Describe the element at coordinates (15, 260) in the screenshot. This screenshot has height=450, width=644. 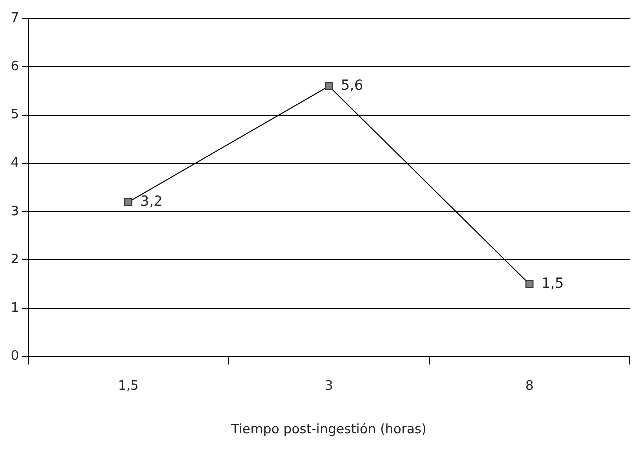
I see `y-tick-label: 2` at that location.